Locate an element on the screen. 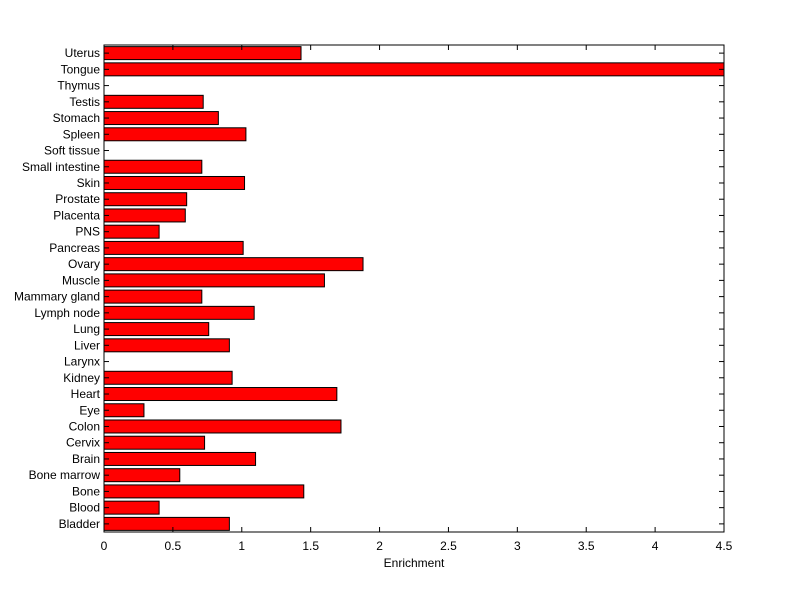 The width and height of the screenshot is (800, 599). bar-small-intestine is located at coordinates (153, 166).